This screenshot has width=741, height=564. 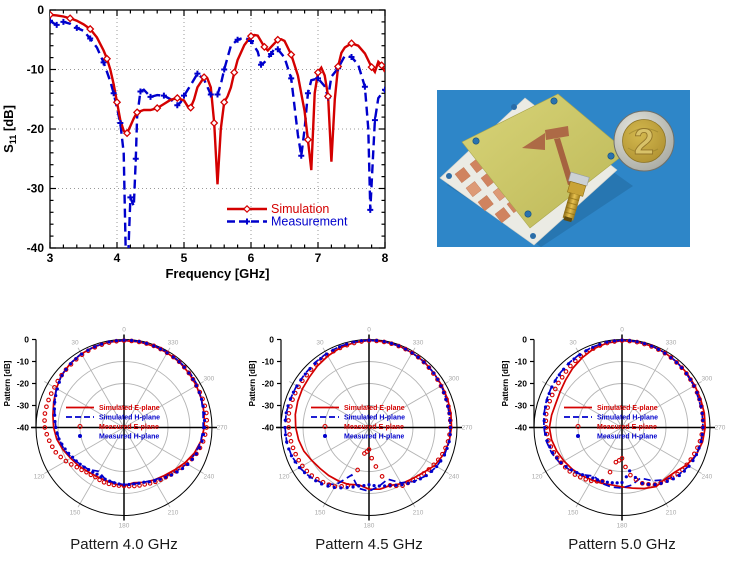 I want to click on bowtie-antenna, so click(x=548, y=155).